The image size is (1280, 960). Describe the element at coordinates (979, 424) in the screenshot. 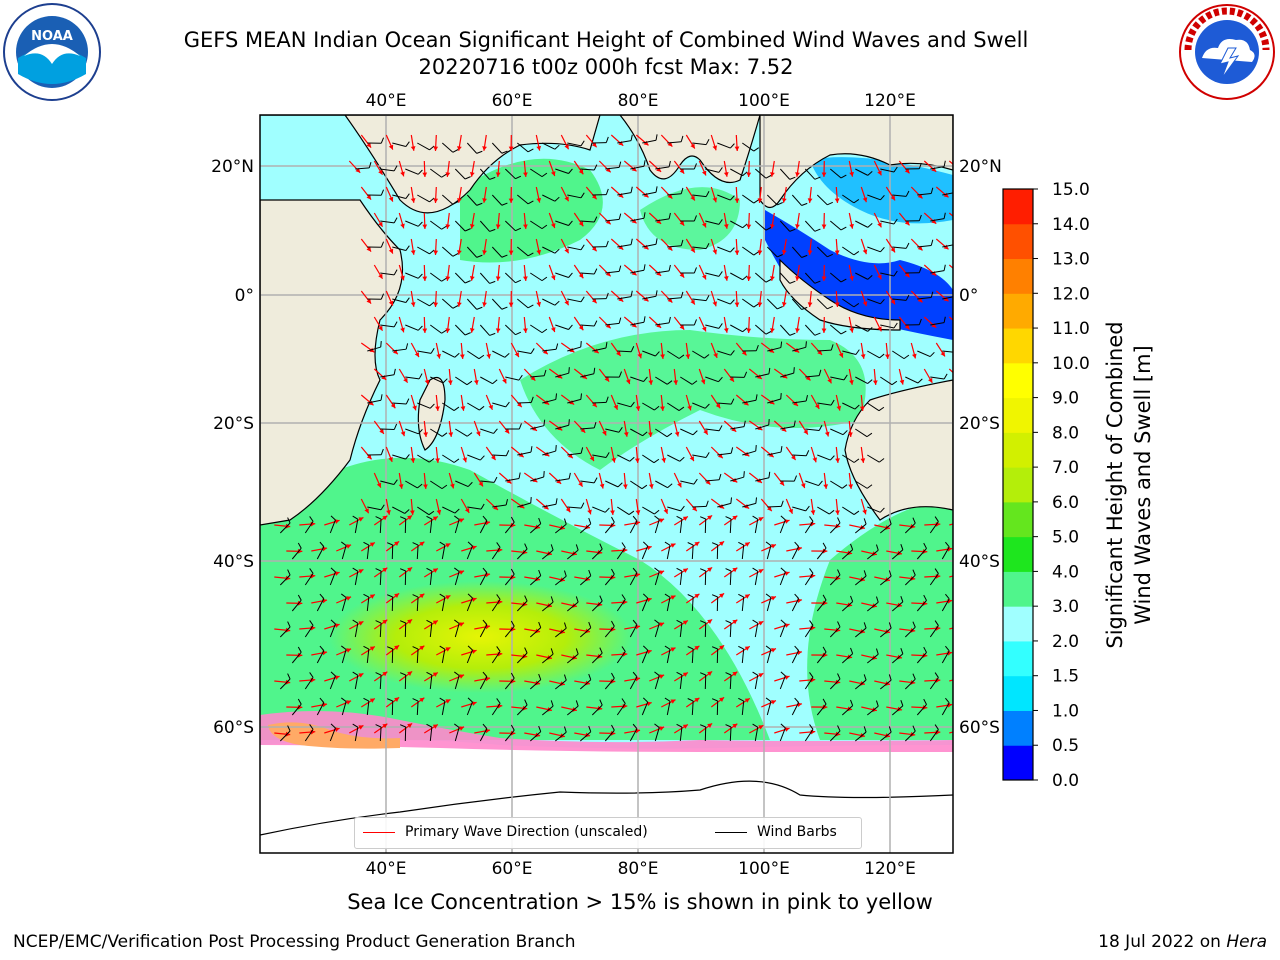

I see `lat-tick-right: 20°S` at that location.